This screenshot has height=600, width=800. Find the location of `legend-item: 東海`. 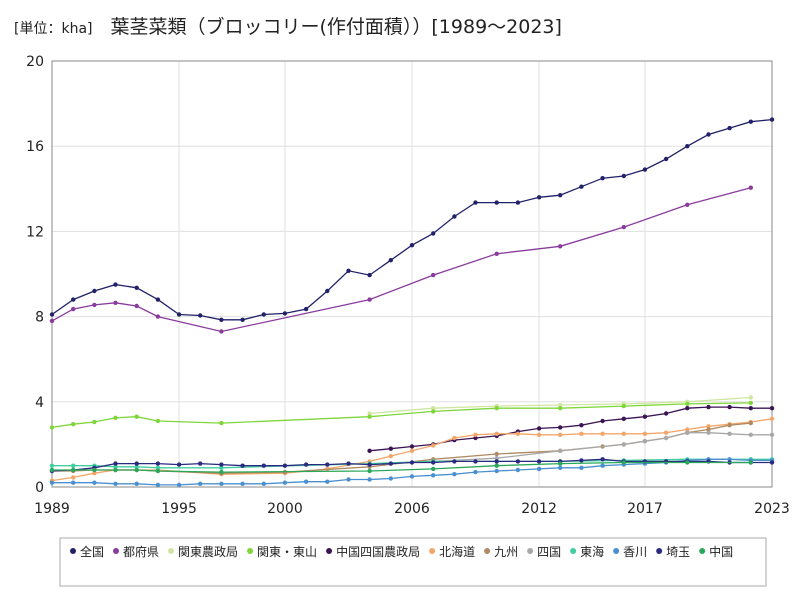

legend-item: 東海 is located at coordinates (587, 551).